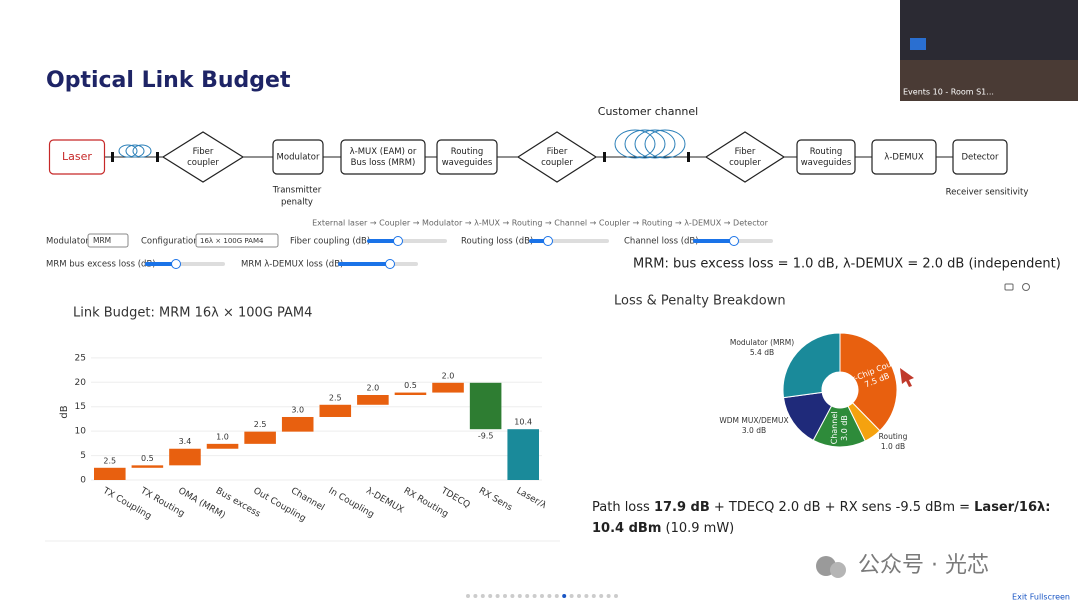 The width and height of the screenshot is (1080, 608). Describe the element at coordinates (297, 409) in the screenshot. I see `value-label: 3.0` at that location.